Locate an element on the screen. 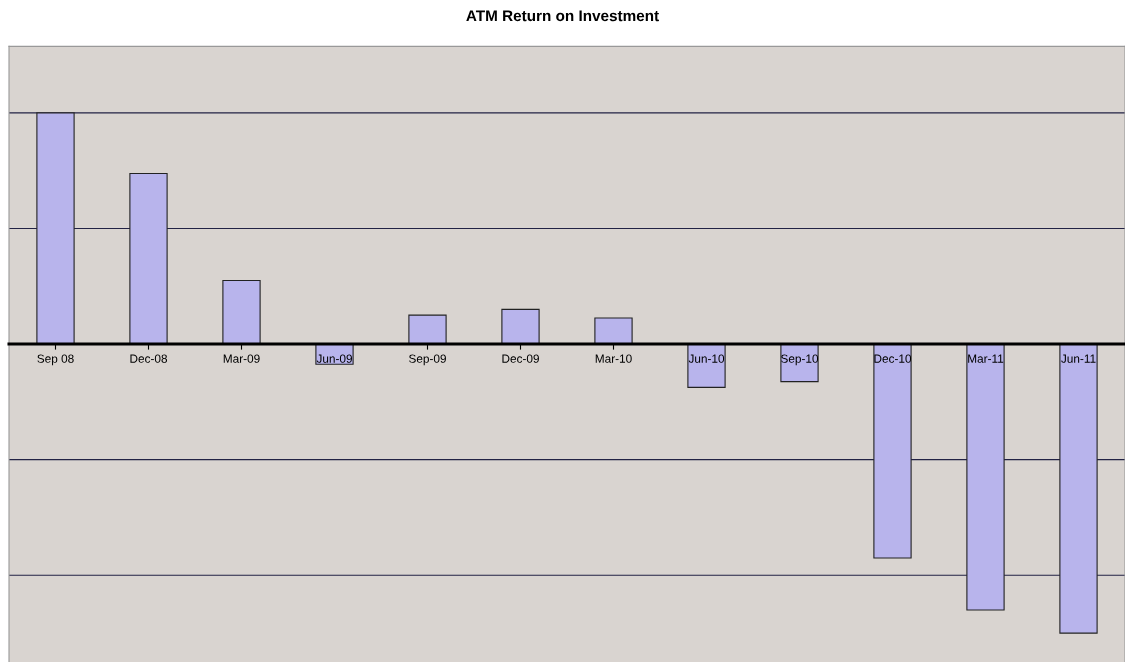 The width and height of the screenshot is (1125, 662). x-tick-label: Dec-10 is located at coordinates (893, 358).